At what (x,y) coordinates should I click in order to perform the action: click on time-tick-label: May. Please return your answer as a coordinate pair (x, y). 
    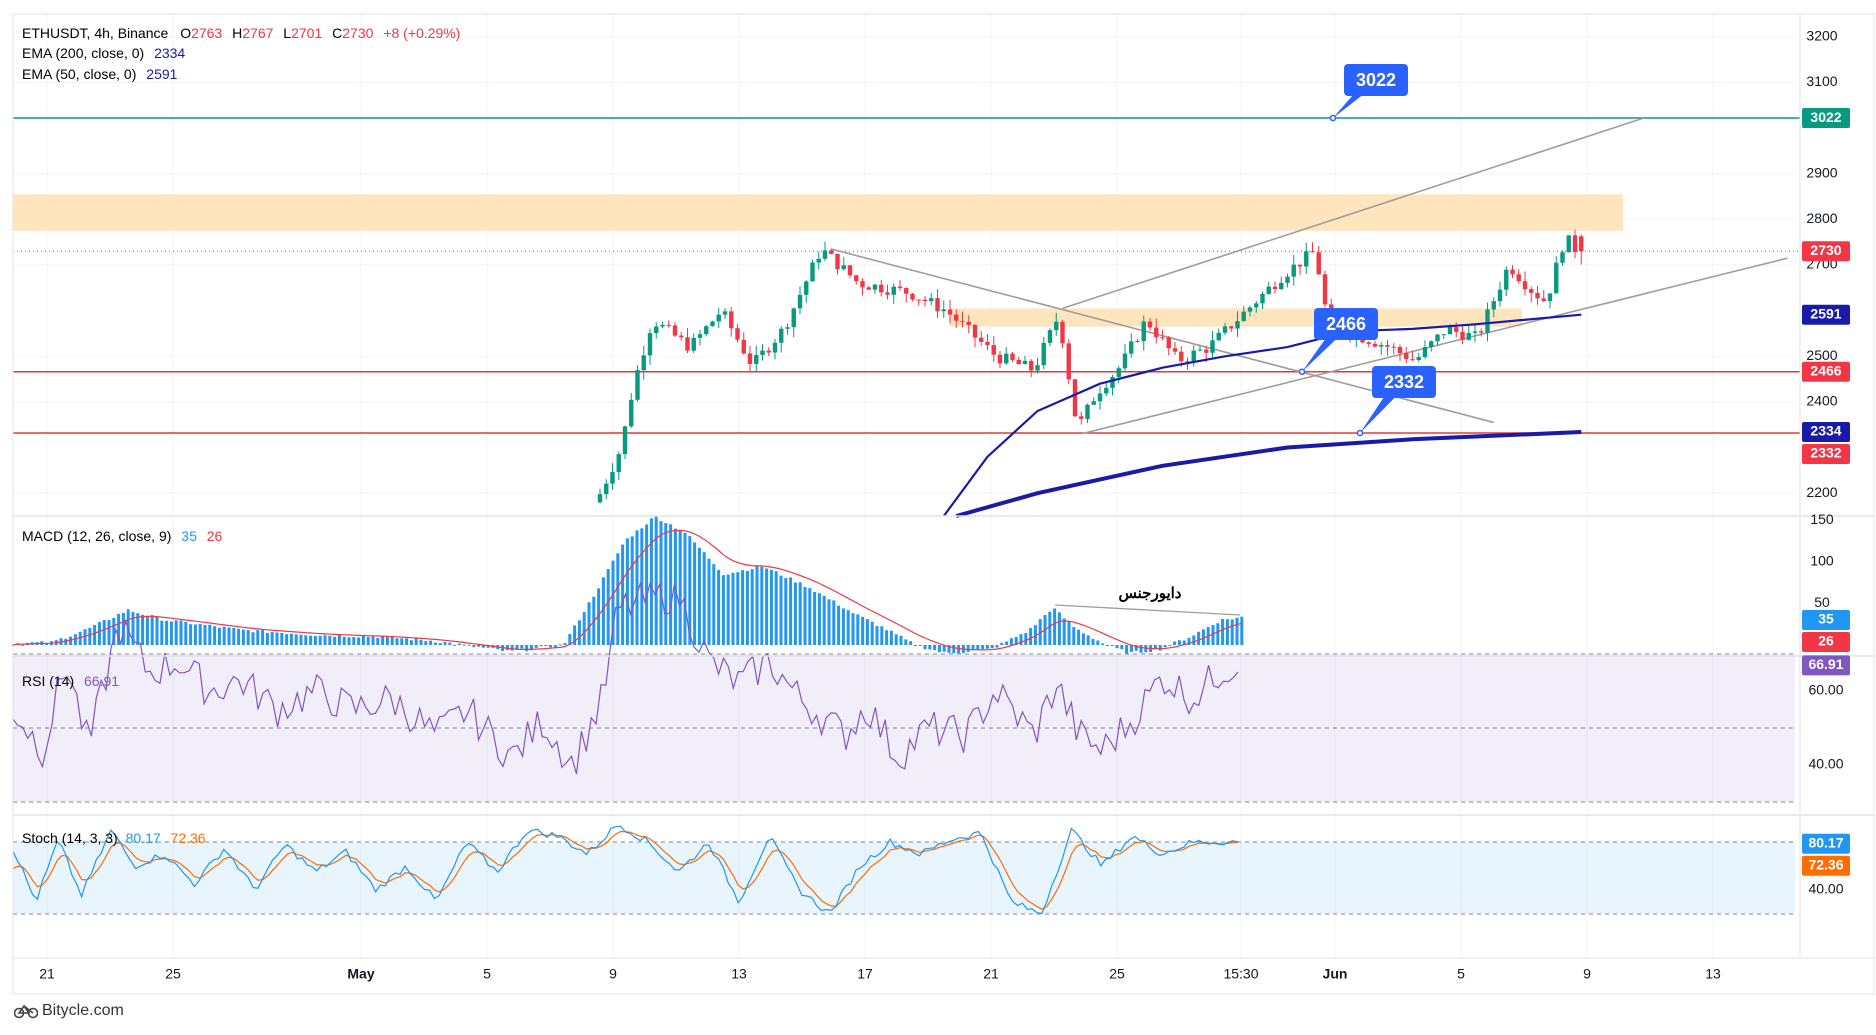
    Looking at the image, I should click on (360, 974).